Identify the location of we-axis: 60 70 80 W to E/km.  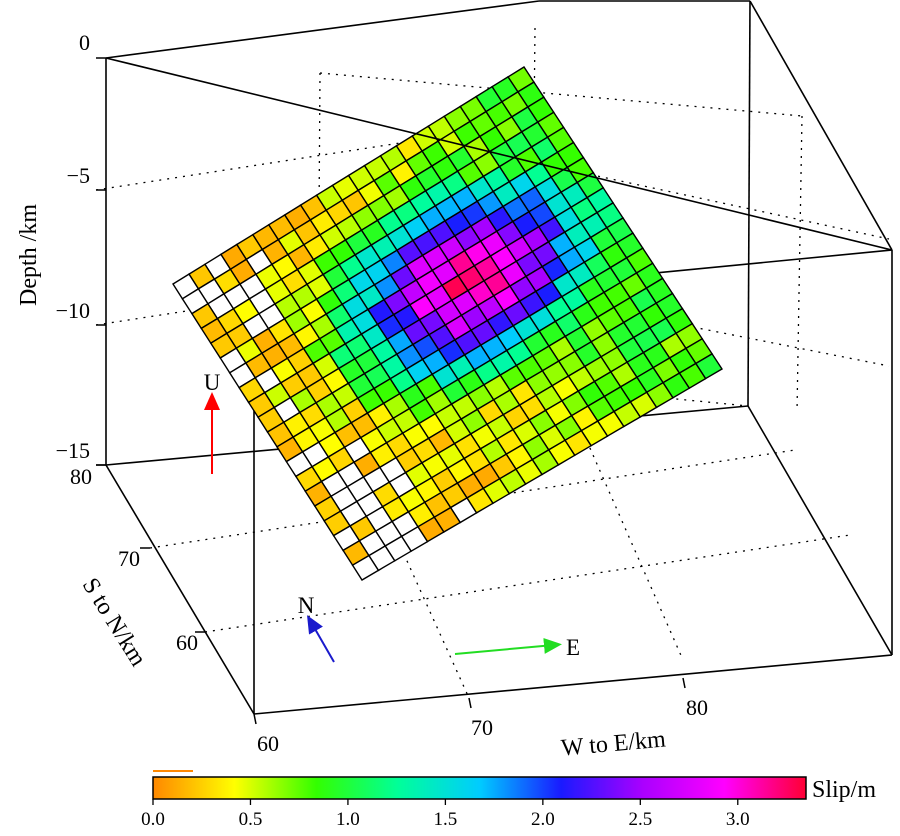
(480, 719).